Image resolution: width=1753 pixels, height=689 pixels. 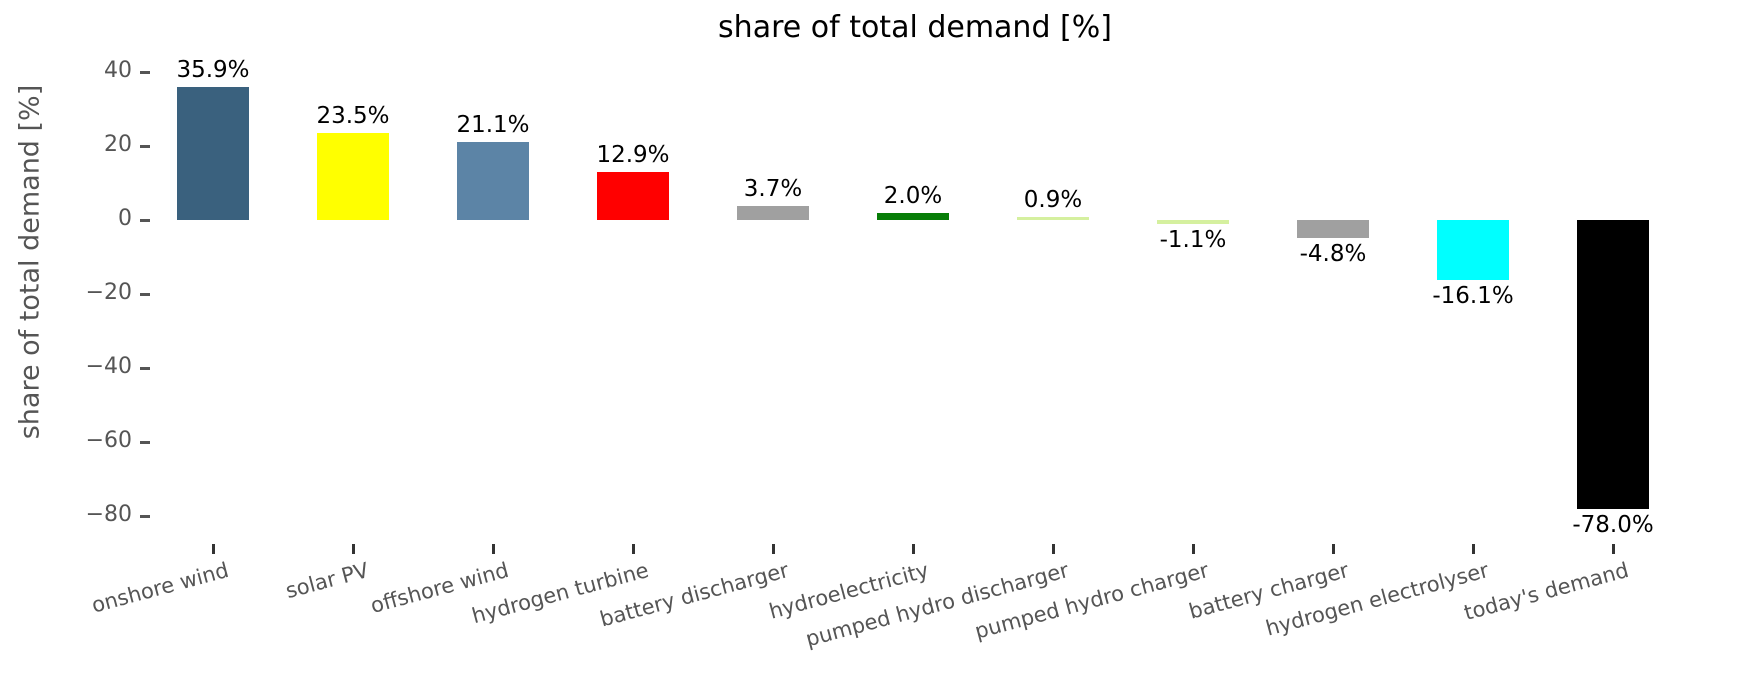 I want to click on bar-value-label: 35.9%, so click(x=213, y=70).